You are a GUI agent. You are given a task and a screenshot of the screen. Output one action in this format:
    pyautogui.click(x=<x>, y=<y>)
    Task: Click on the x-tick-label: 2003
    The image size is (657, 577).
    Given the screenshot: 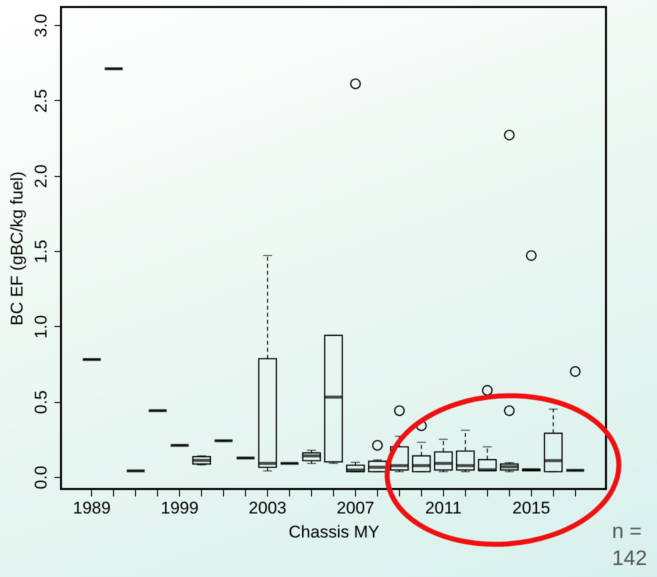 What is the action you would take?
    pyautogui.click(x=267, y=508)
    